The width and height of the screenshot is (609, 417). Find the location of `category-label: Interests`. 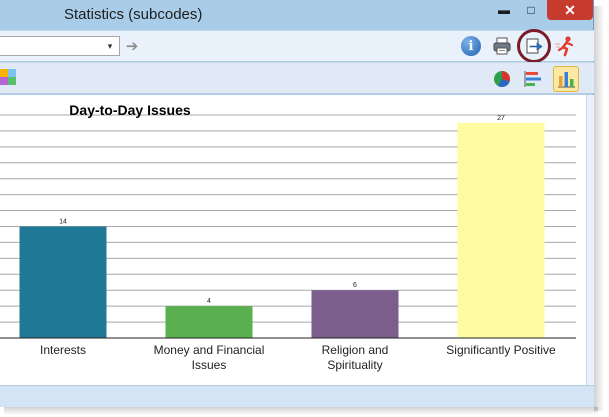

category-label: Interests is located at coordinates (63, 350).